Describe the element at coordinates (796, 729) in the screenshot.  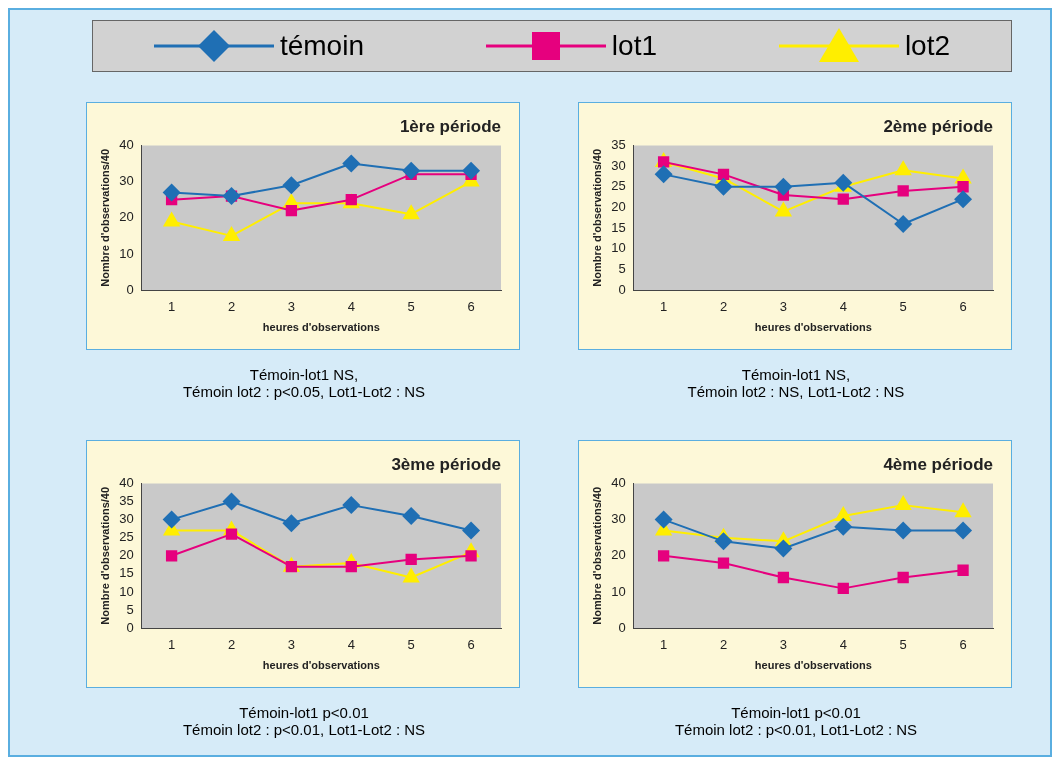
I see `text: Témoin lot2 : p<0.01, Lot1-Lot2 : NS` at that location.